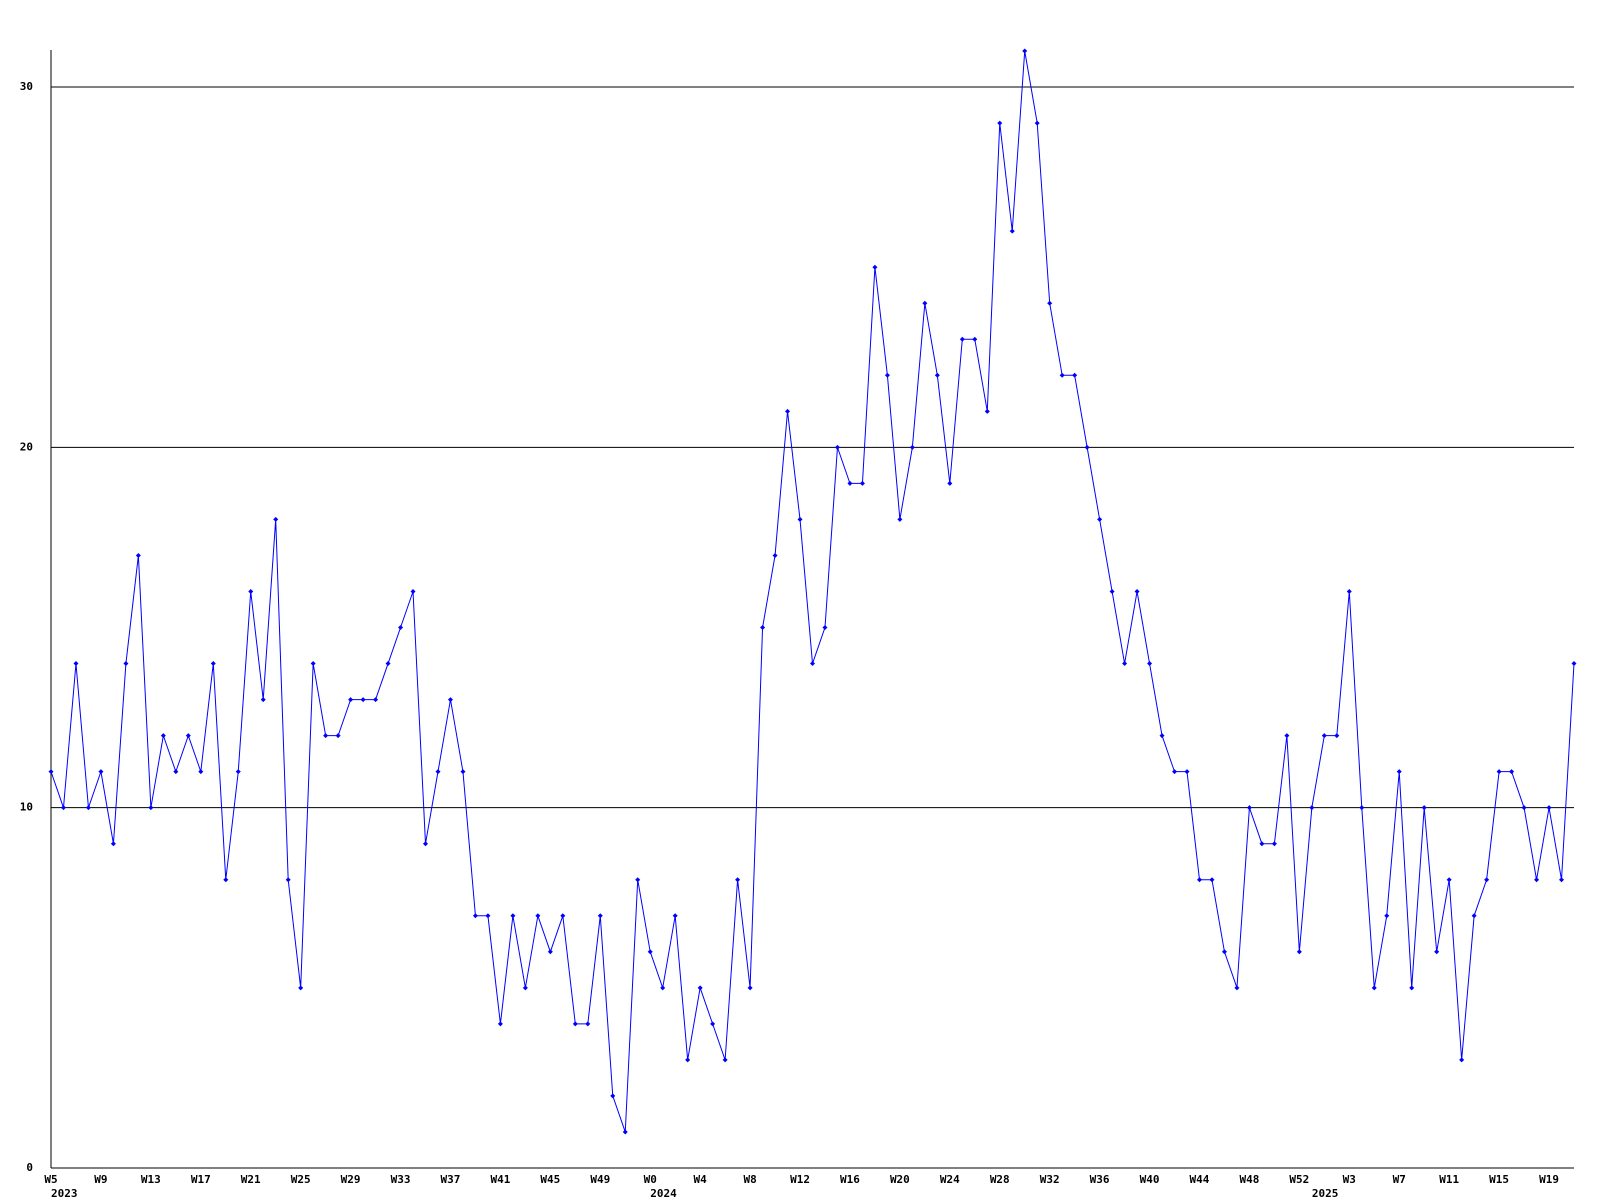 This screenshot has width=1600, height=1200. What do you see at coordinates (1325, 1193) in the screenshot?
I see `x-year-label: 2025` at bounding box center [1325, 1193].